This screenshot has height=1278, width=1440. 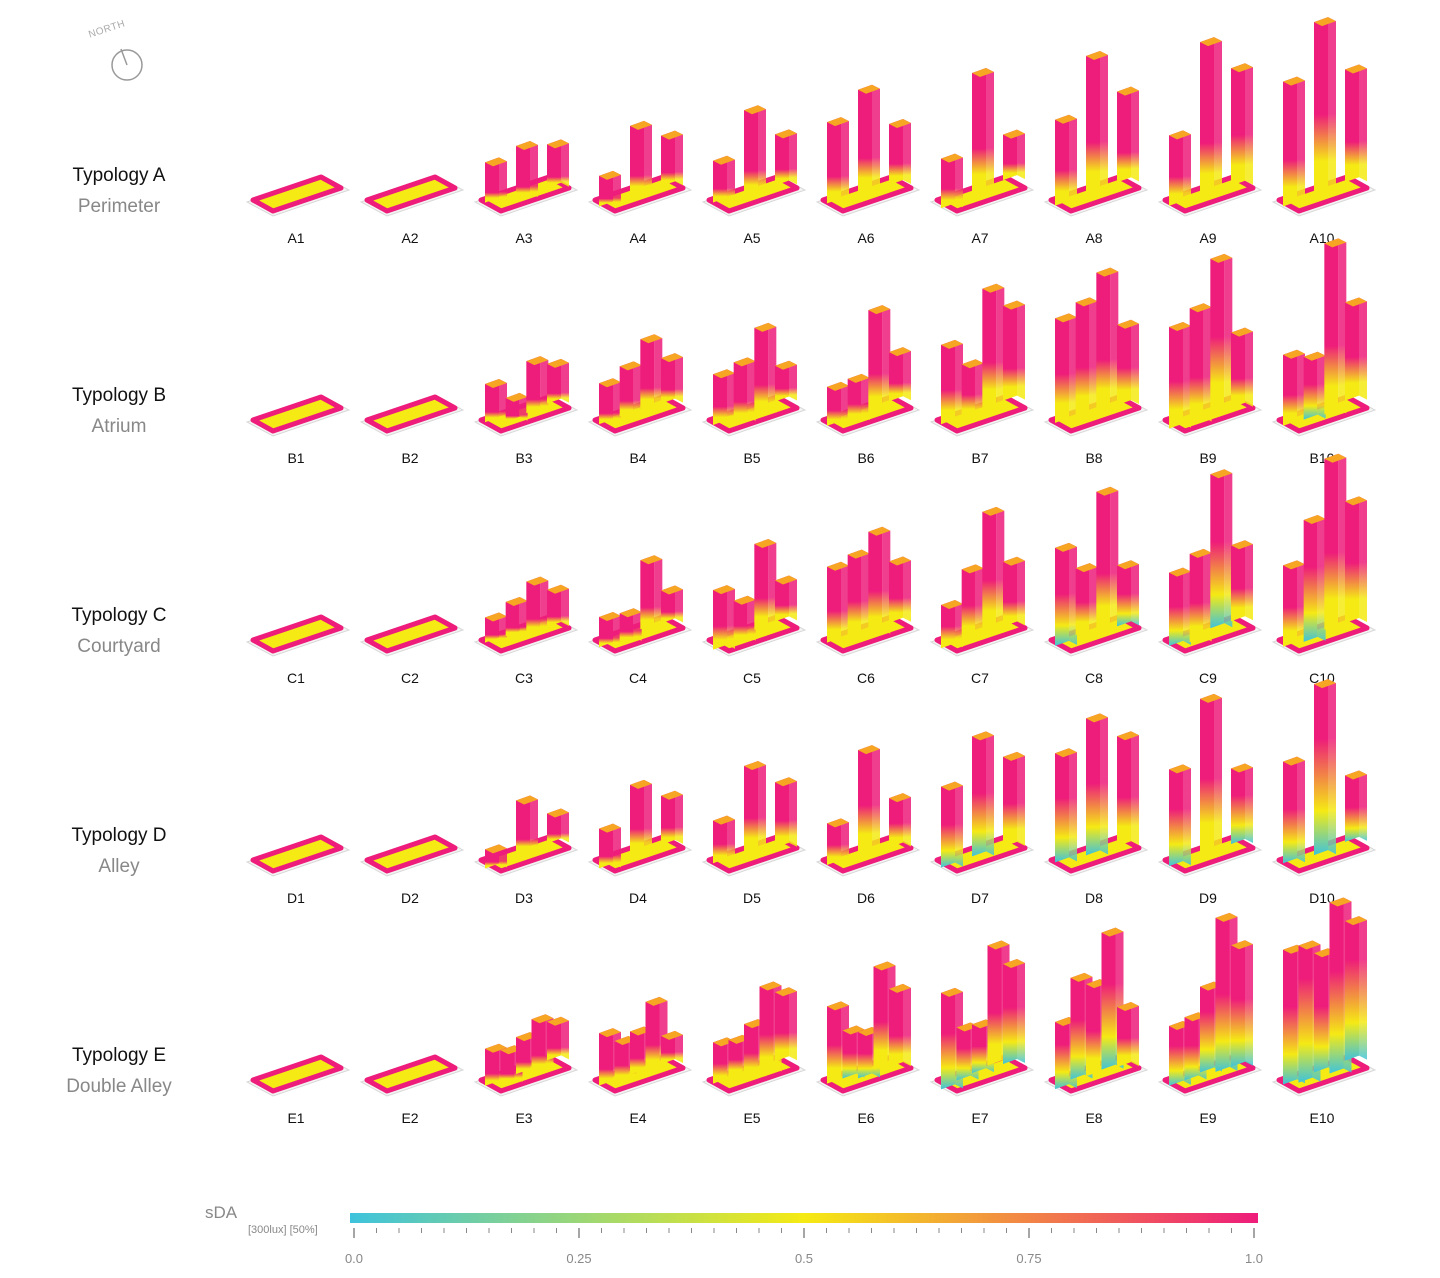 I want to click on massing-c6: C6, so click(x=866, y=573).